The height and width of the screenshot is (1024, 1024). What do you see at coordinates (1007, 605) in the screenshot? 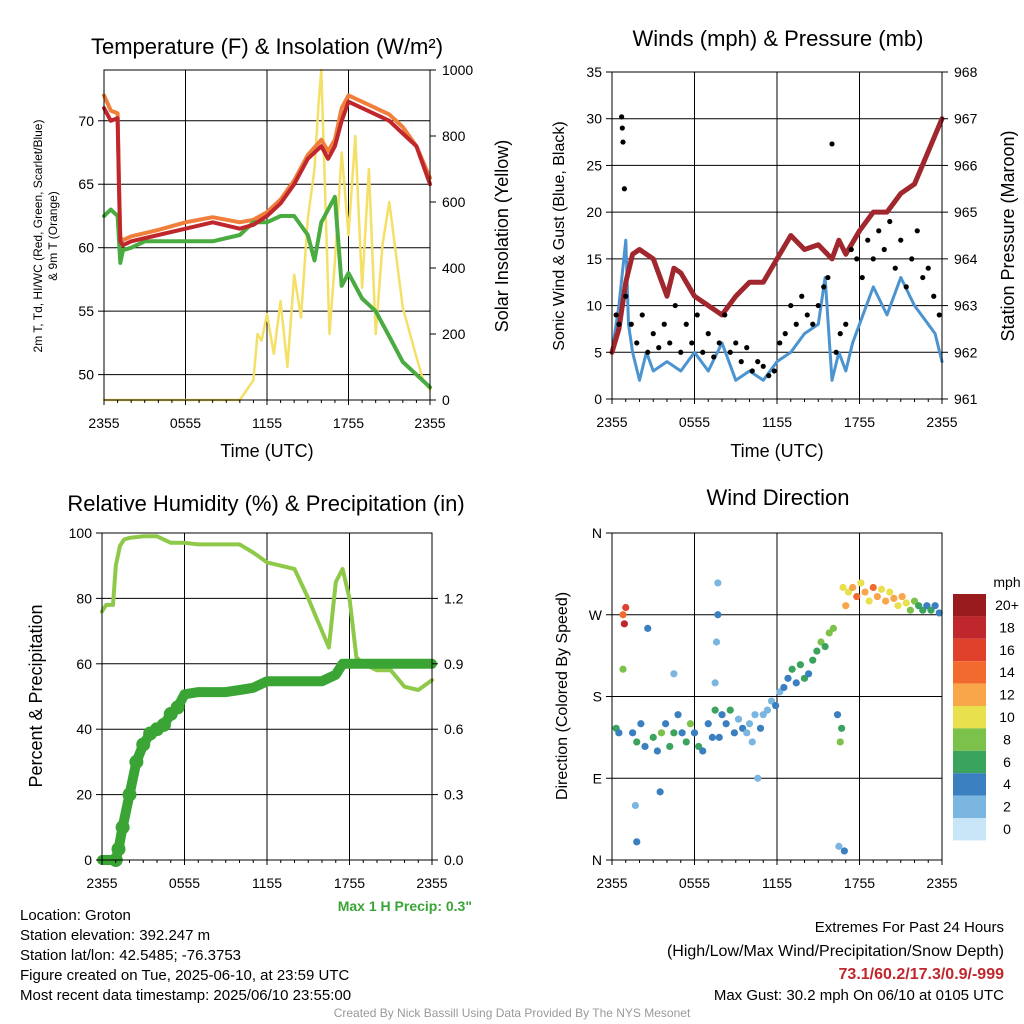
I see `legend-label: 20+` at bounding box center [1007, 605].